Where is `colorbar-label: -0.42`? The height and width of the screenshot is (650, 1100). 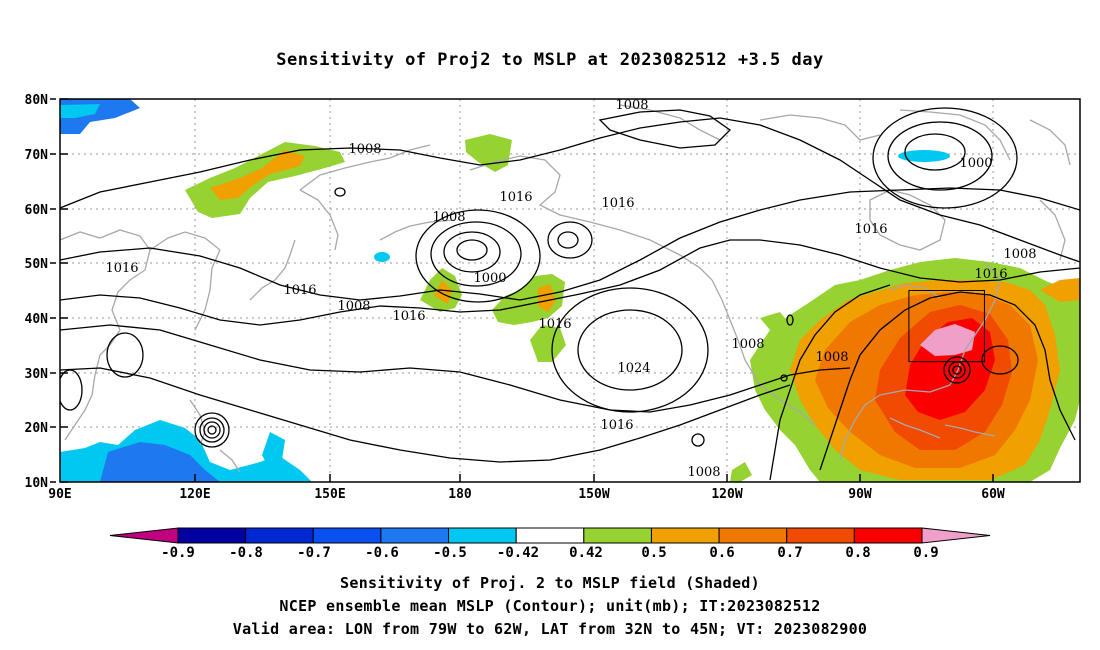 colorbar-label: -0.42 is located at coordinates (518, 553).